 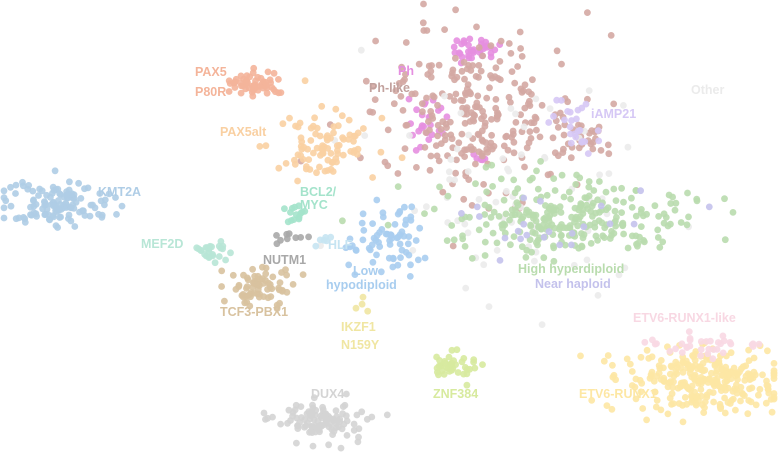 What do you see at coordinates (389, 88) in the screenshot?
I see `label-ph-like: Ph-like` at bounding box center [389, 88].